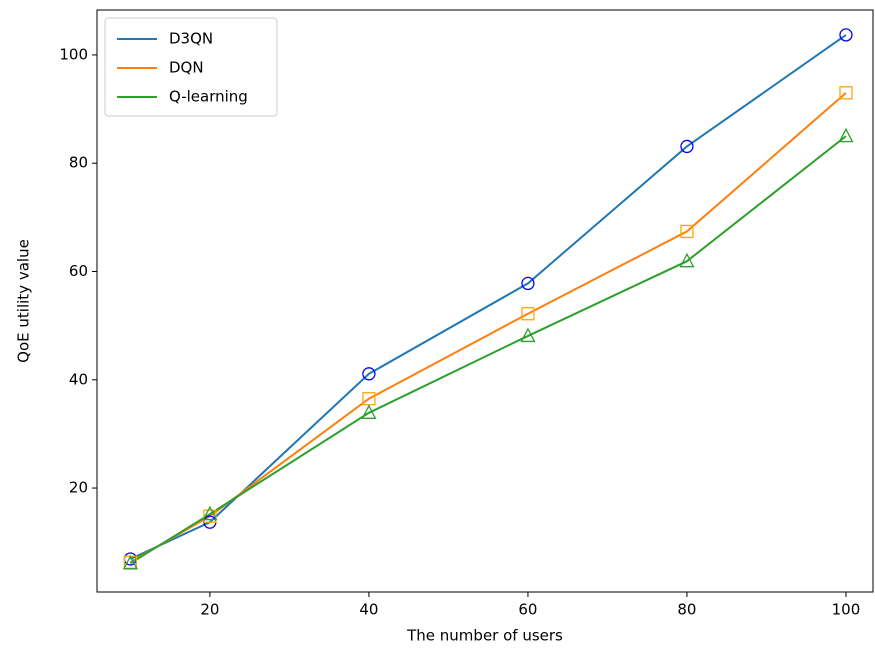 This screenshot has height=648, width=875. Describe the element at coordinates (78, 271) in the screenshot. I see `y-tick-label: 60` at that location.